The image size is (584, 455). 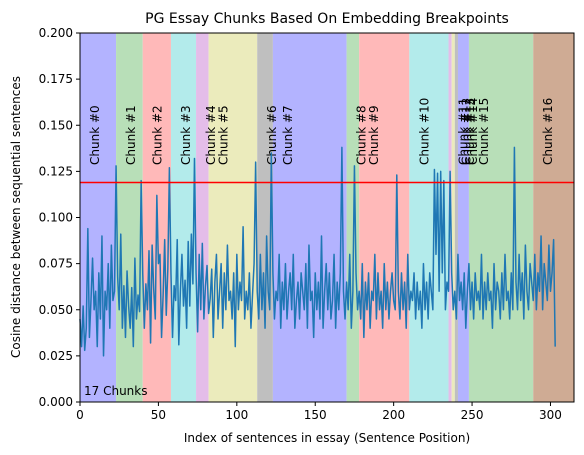 I want to click on x-tick-label: 100, so click(x=236, y=415).